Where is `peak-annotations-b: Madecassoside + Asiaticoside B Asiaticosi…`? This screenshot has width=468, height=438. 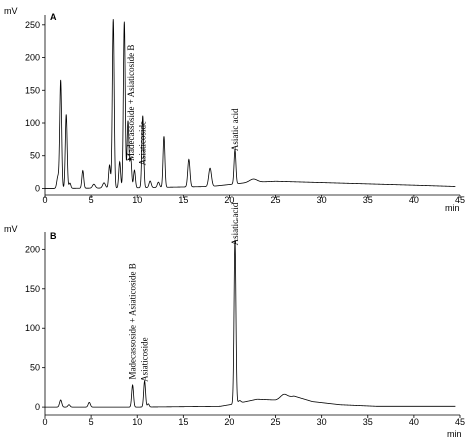 peak-annotations-b: Madecassoside + Asiaticoside B Asiaticosi… is located at coordinates (184, 292).